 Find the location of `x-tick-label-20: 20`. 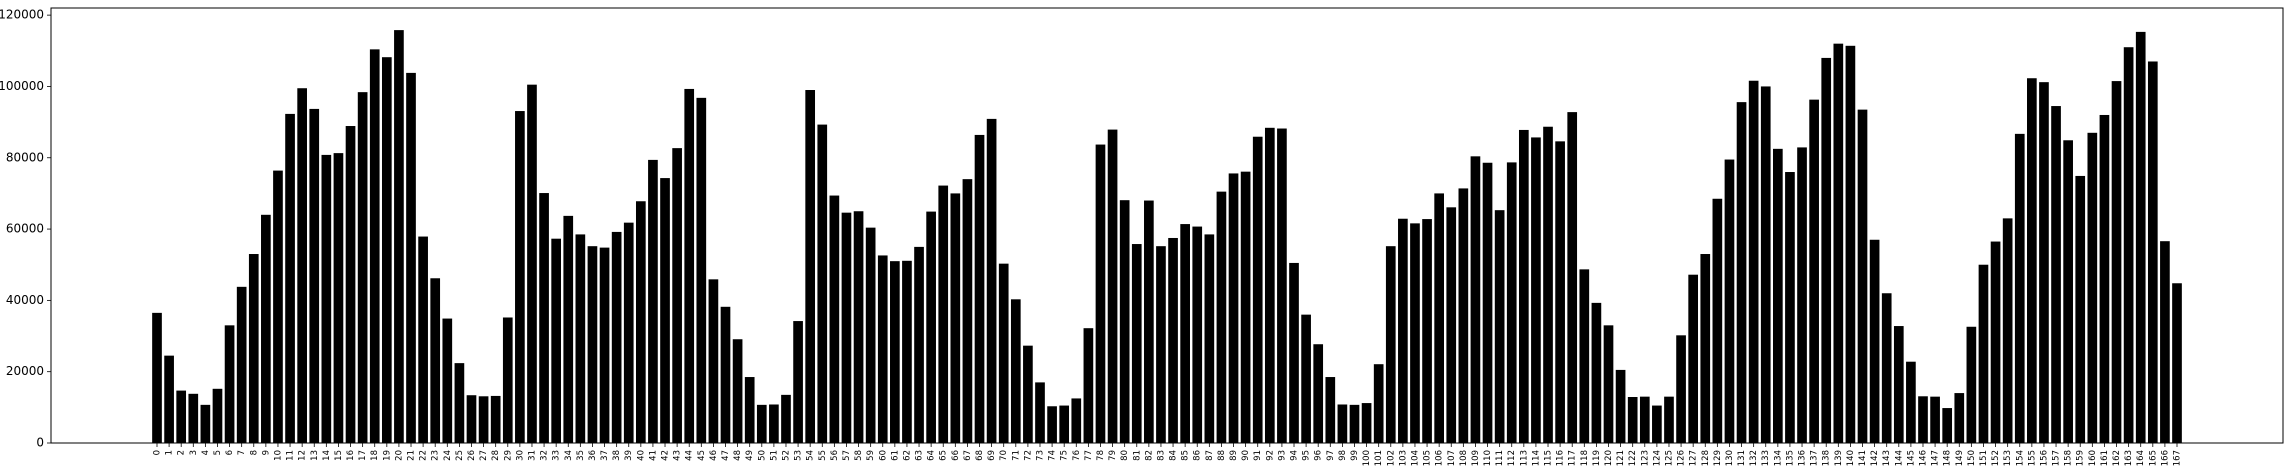

x-tick-label-20: 20 is located at coordinates (399, 455).